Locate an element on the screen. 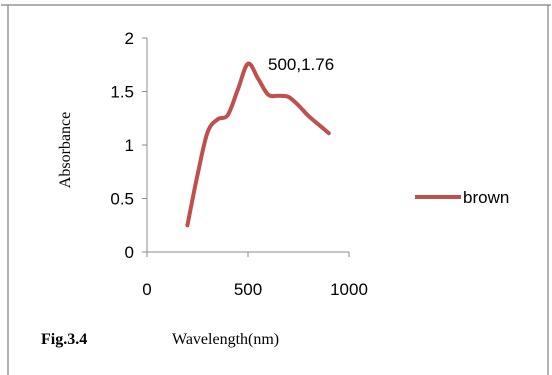 This screenshot has height=375, width=552. x-axis-title: Wavelength(nm) is located at coordinates (225, 339).